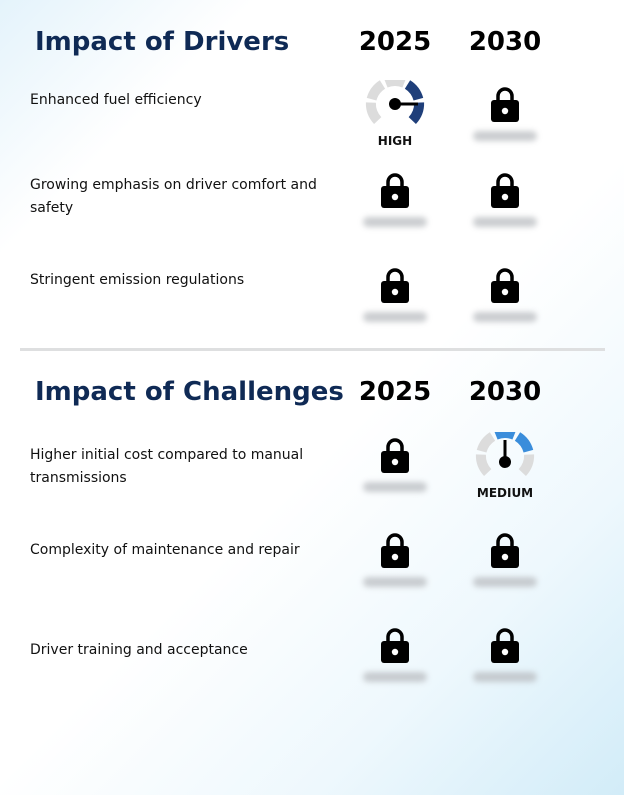 The height and width of the screenshot is (795, 624). What do you see at coordinates (395, 42) in the screenshot?
I see `drivers-year-2025-header: 2025` at bounding box center [395, 42].